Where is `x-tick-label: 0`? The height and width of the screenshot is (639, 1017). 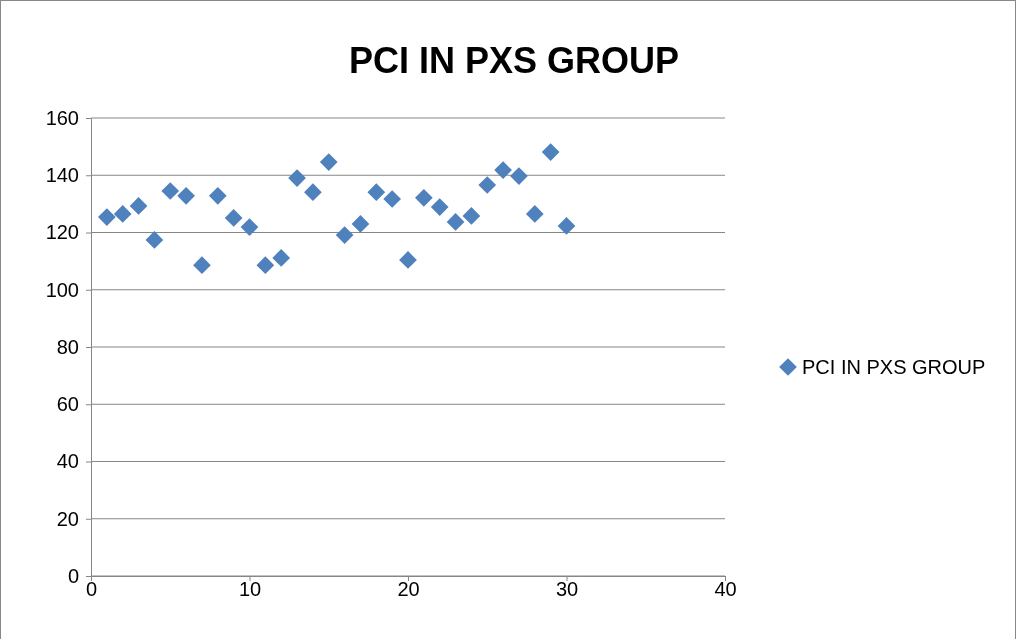 x-tick-label: 0 is located at coordinates (91, 589).